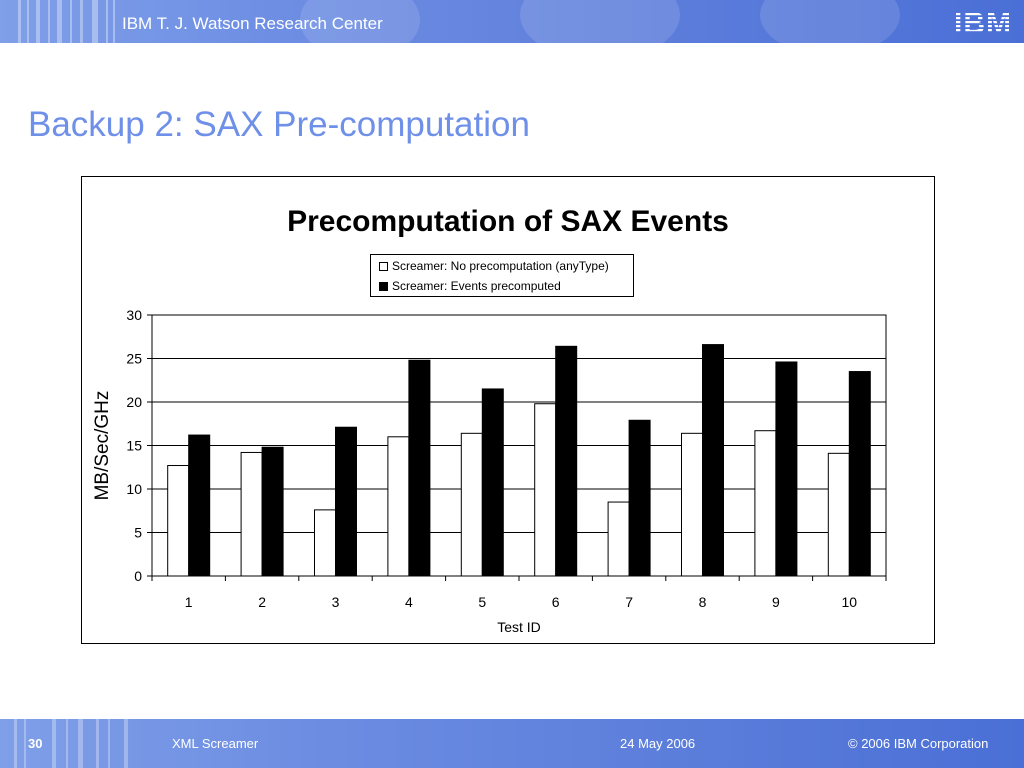  What do you see at coordinates (134, 359) in the screenshot?
I see `y-tick-label: 25` at bounding box center [134, 359].